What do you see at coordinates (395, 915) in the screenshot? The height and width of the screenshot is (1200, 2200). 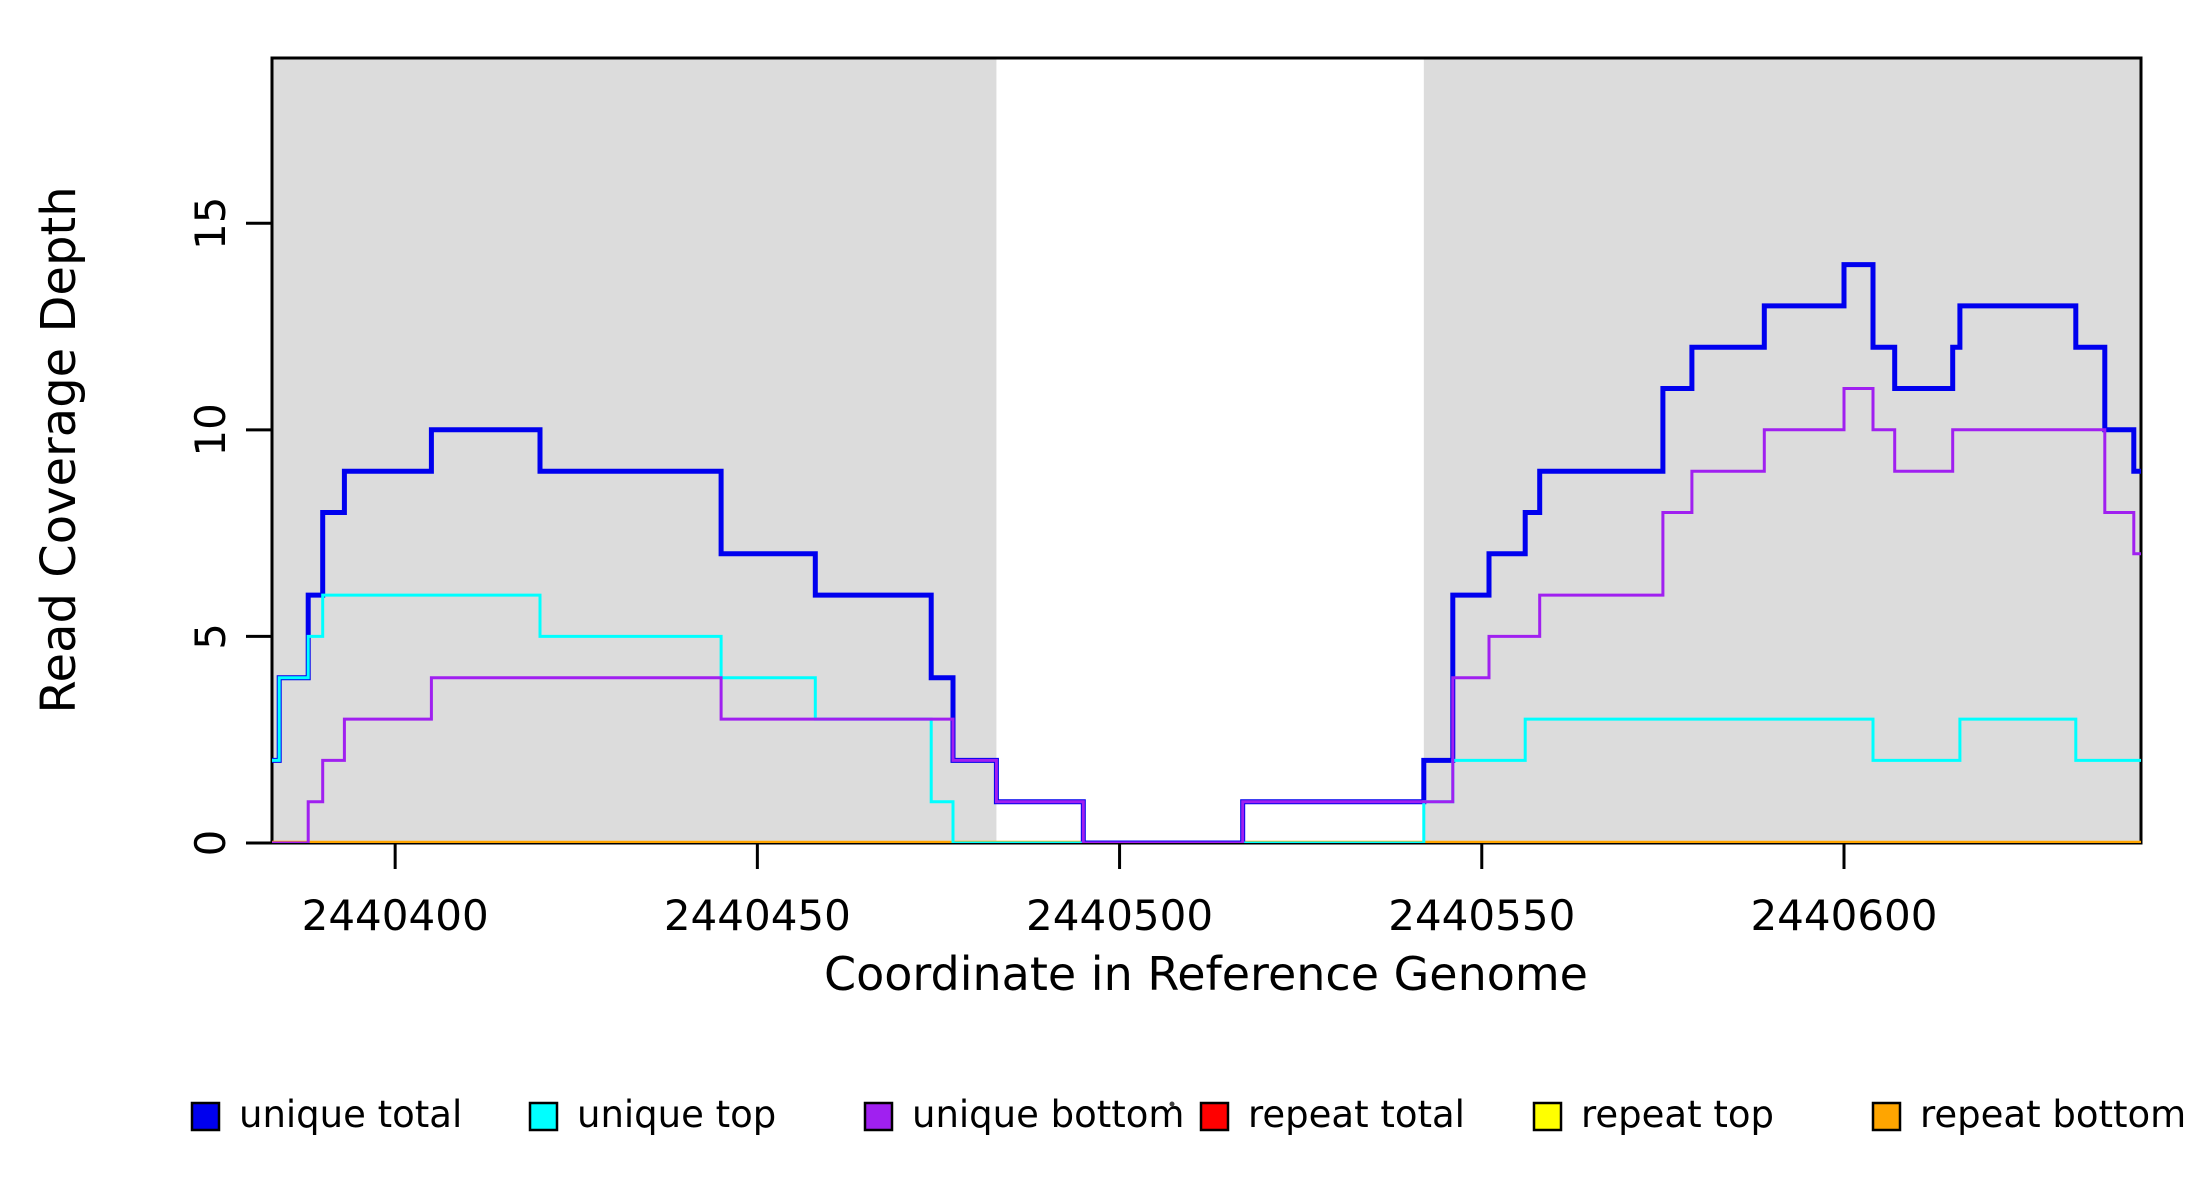 I see `x-tick-label: 2440400` at bounding box center [395, 915].